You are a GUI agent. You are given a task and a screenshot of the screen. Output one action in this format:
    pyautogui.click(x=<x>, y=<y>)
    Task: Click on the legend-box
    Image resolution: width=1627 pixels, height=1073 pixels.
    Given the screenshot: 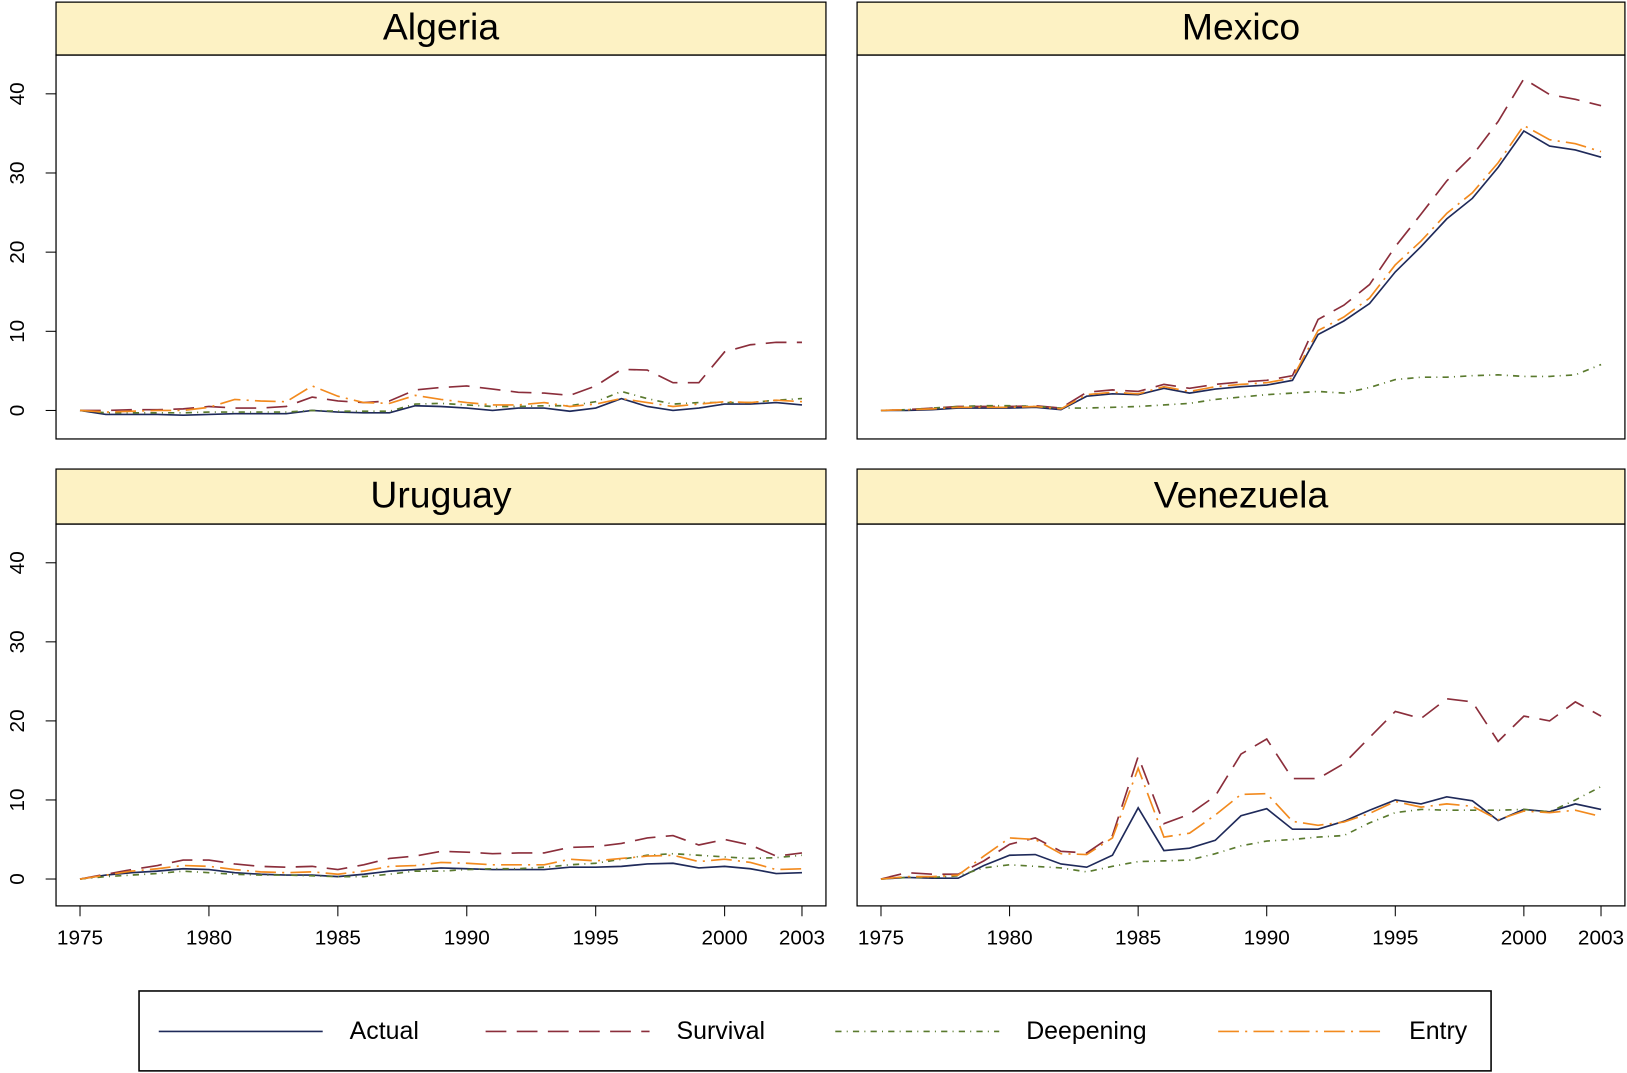 What is the action you would take?
    pyautogui.click(x=815, y=1031)
    